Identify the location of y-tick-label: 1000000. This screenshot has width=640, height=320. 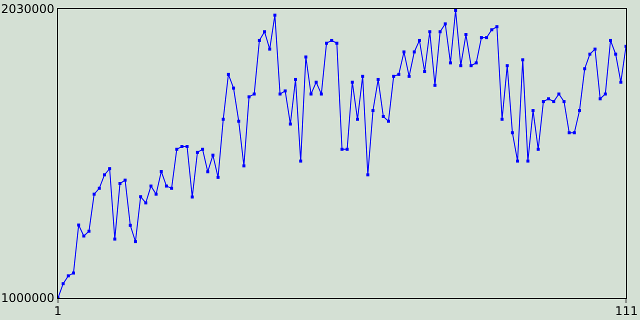
(27, 298).